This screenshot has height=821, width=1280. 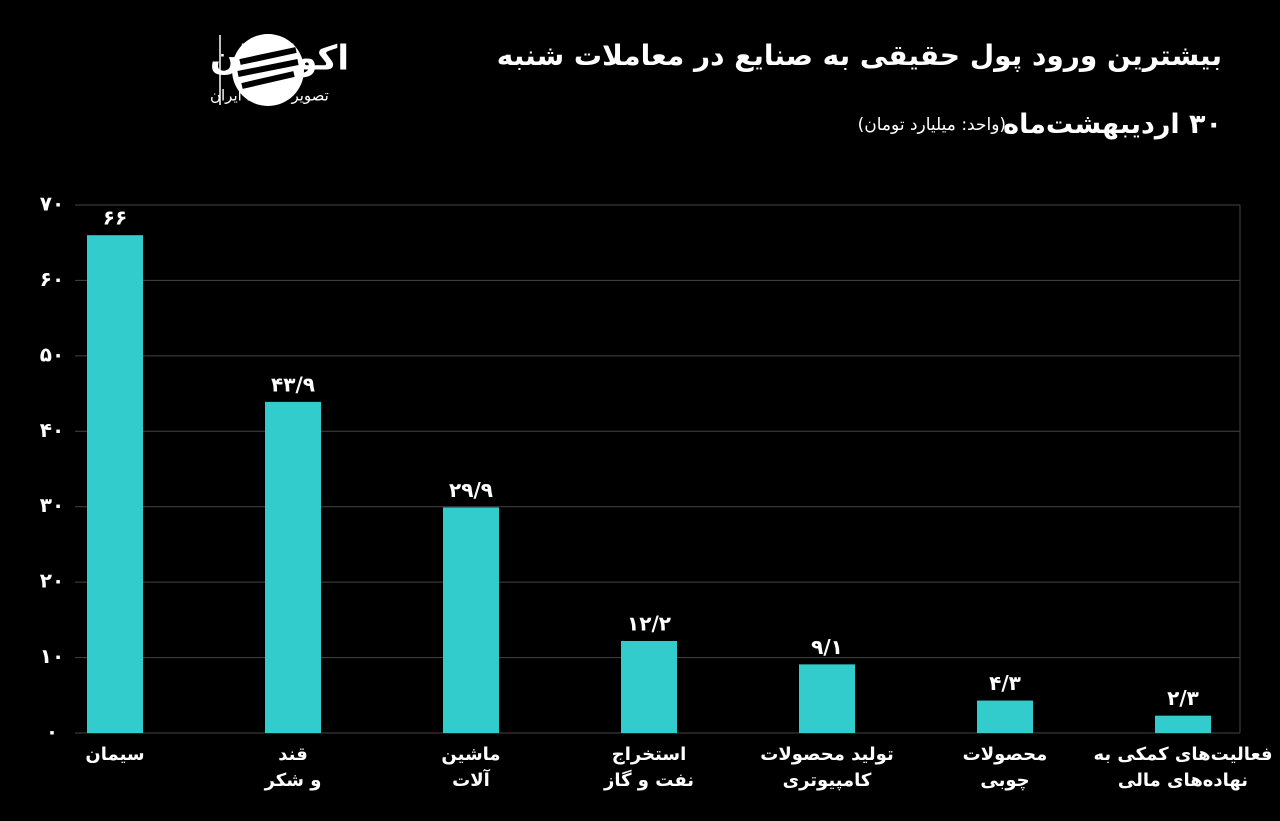 What do you see at coordinates (826, 754) in the screenshot?
I see `x-tick-line: تولید محصولات` at bounding box center [826, 754].